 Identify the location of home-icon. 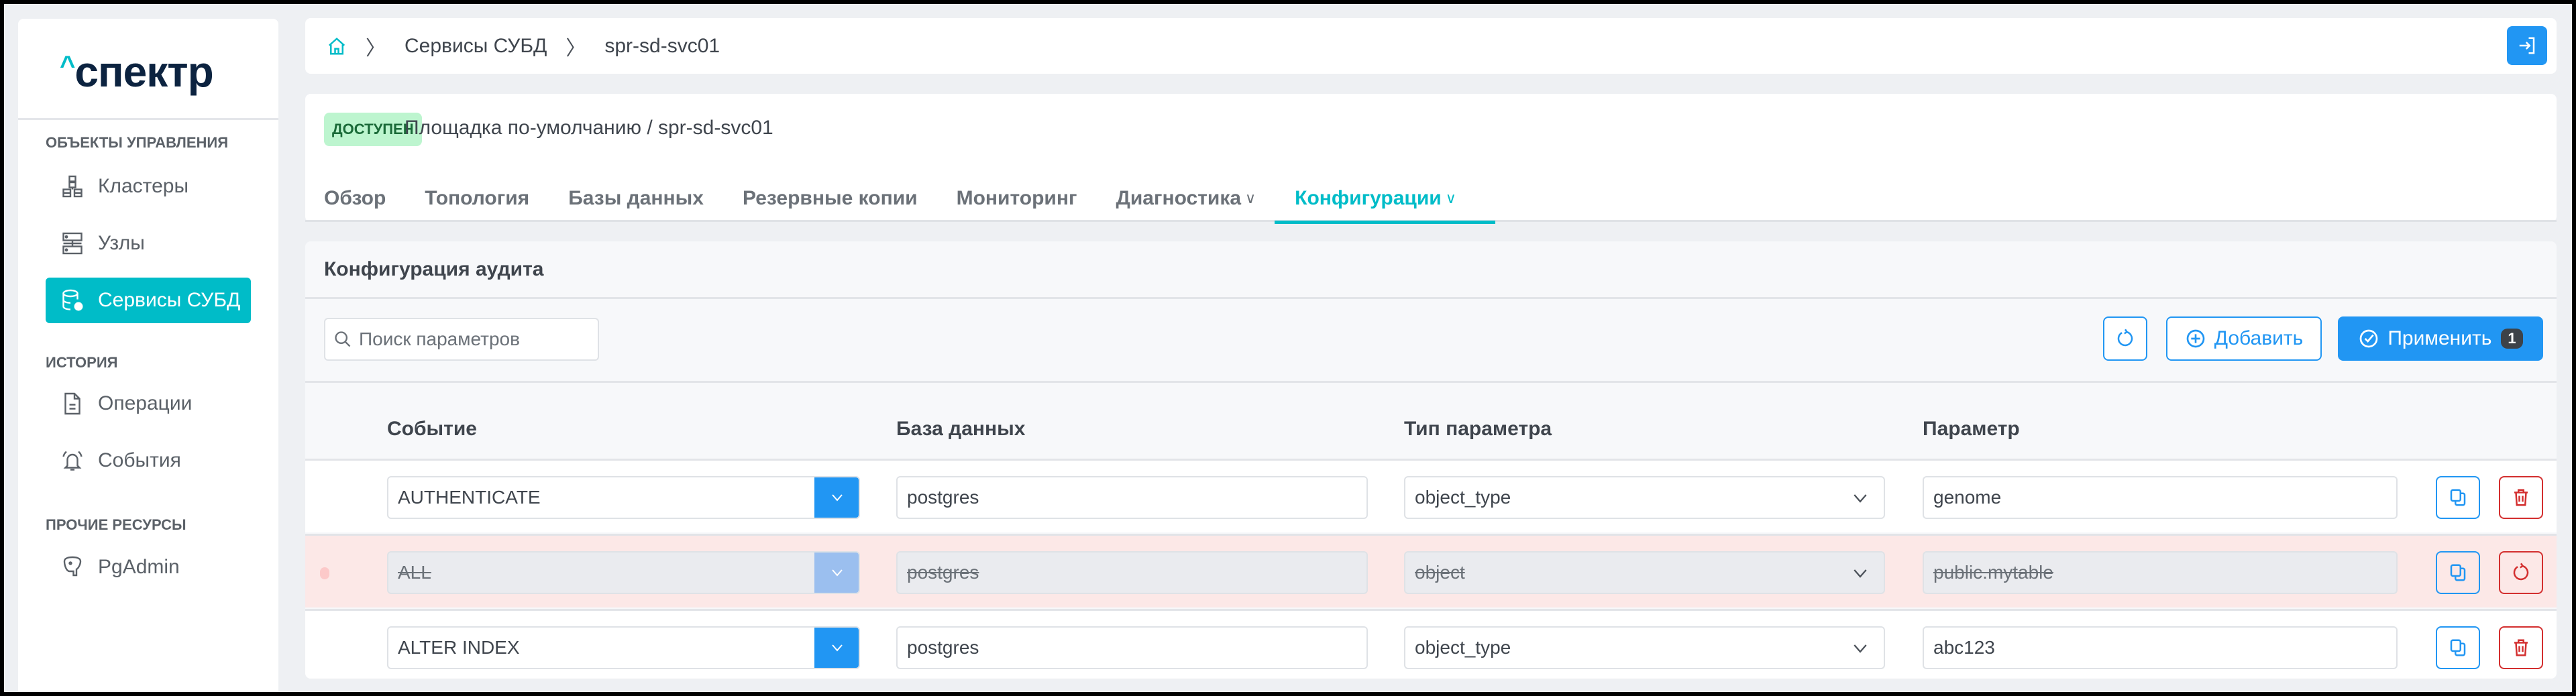
(337, 46).